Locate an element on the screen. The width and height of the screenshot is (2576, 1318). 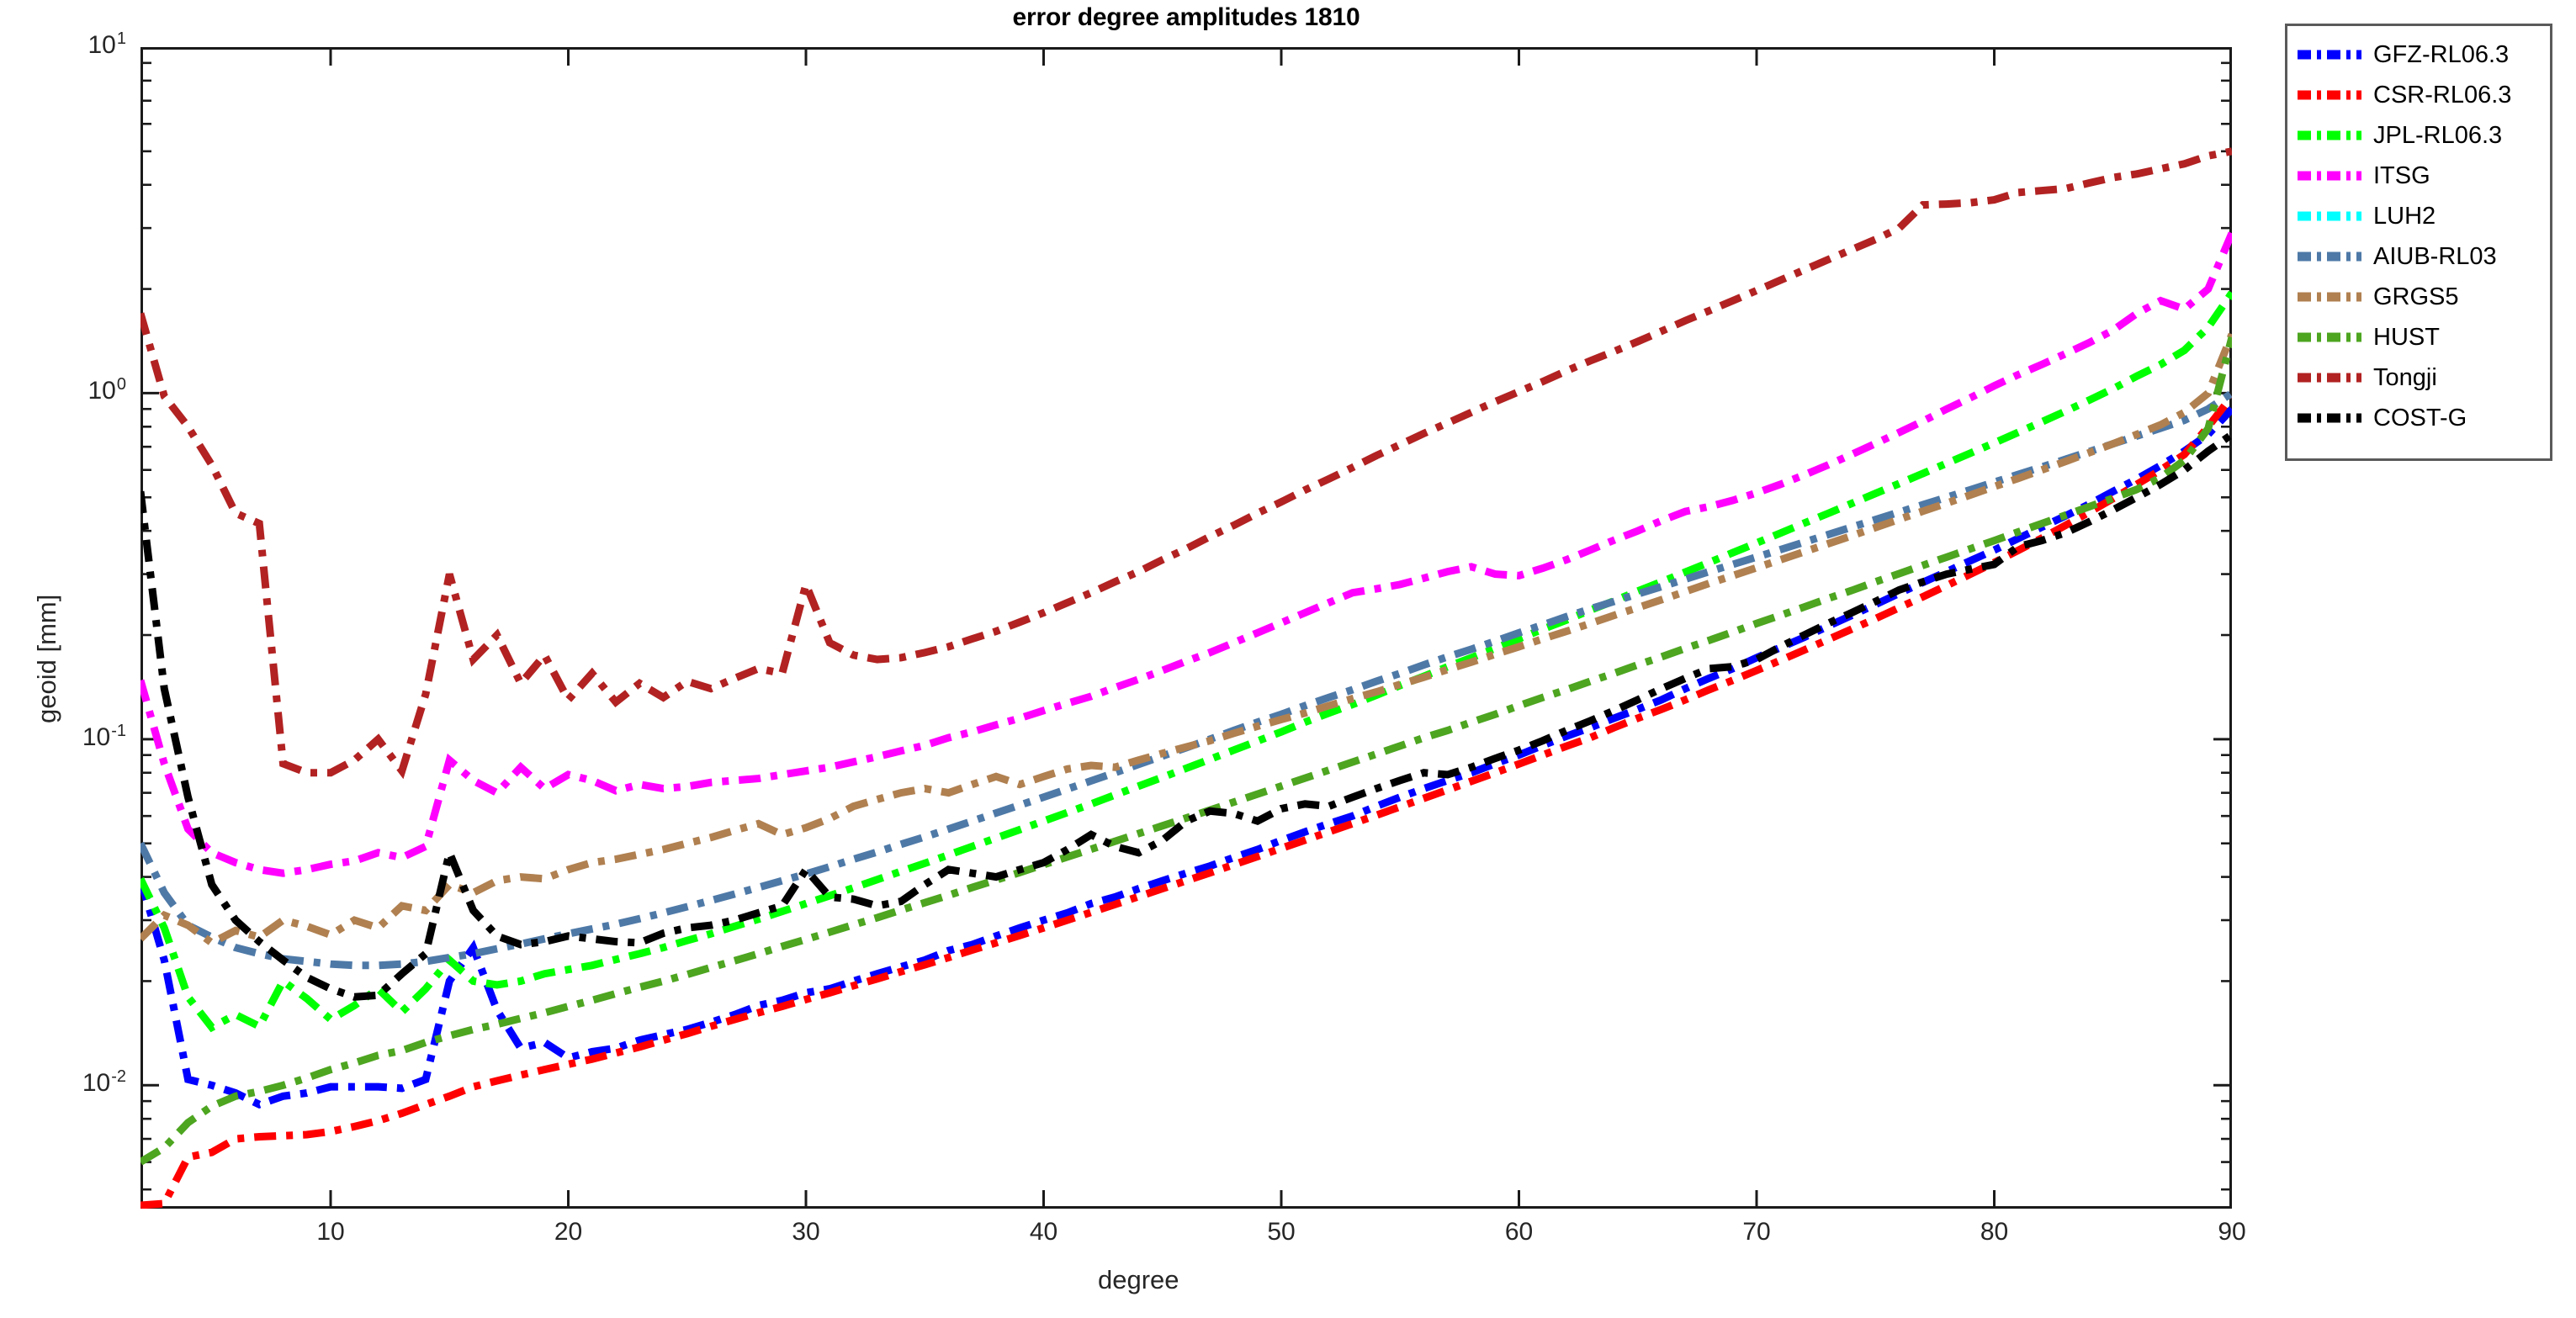
legend-label: JPL-RL06.3 is located at coordinates (2438, 135).